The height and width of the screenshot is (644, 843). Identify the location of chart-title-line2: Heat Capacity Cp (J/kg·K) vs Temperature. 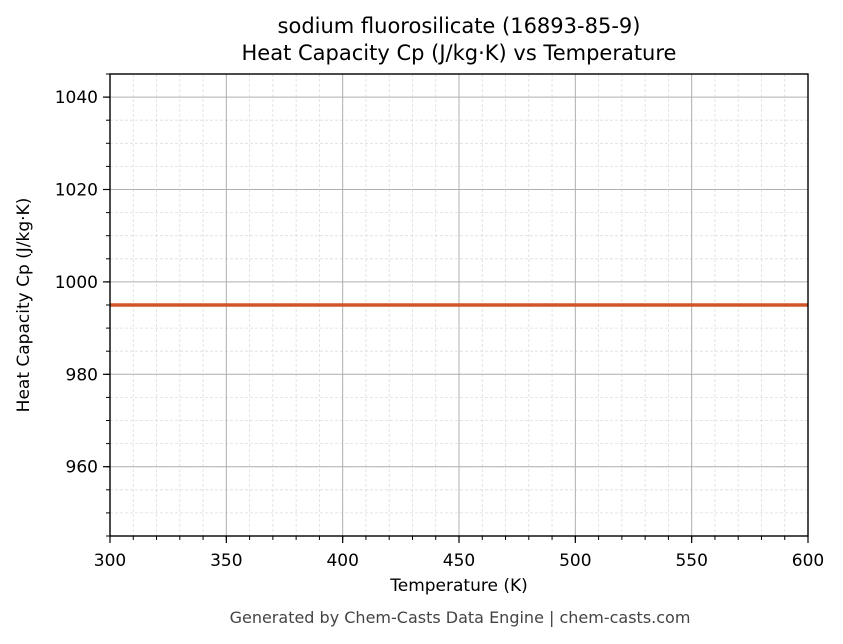
(459, 53).